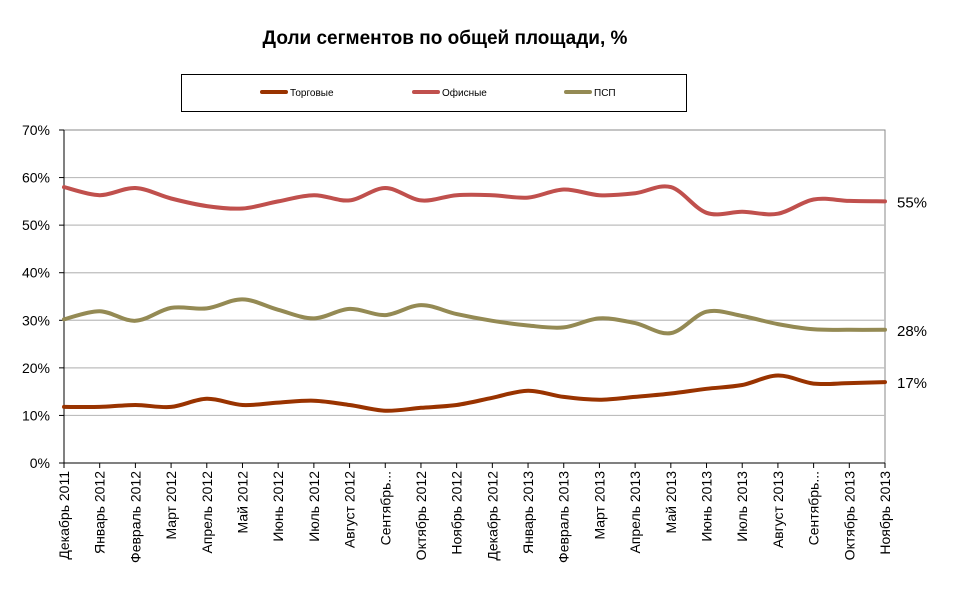  Describe the element at coordinates (350, 509) in the screenshot. I see `x-tick-label: Август 2012` at that location.